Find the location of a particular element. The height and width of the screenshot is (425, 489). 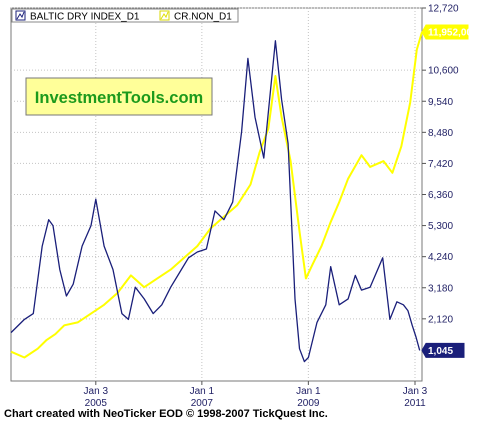

last-value-tag-baltic is located at coordinates (443, 350).